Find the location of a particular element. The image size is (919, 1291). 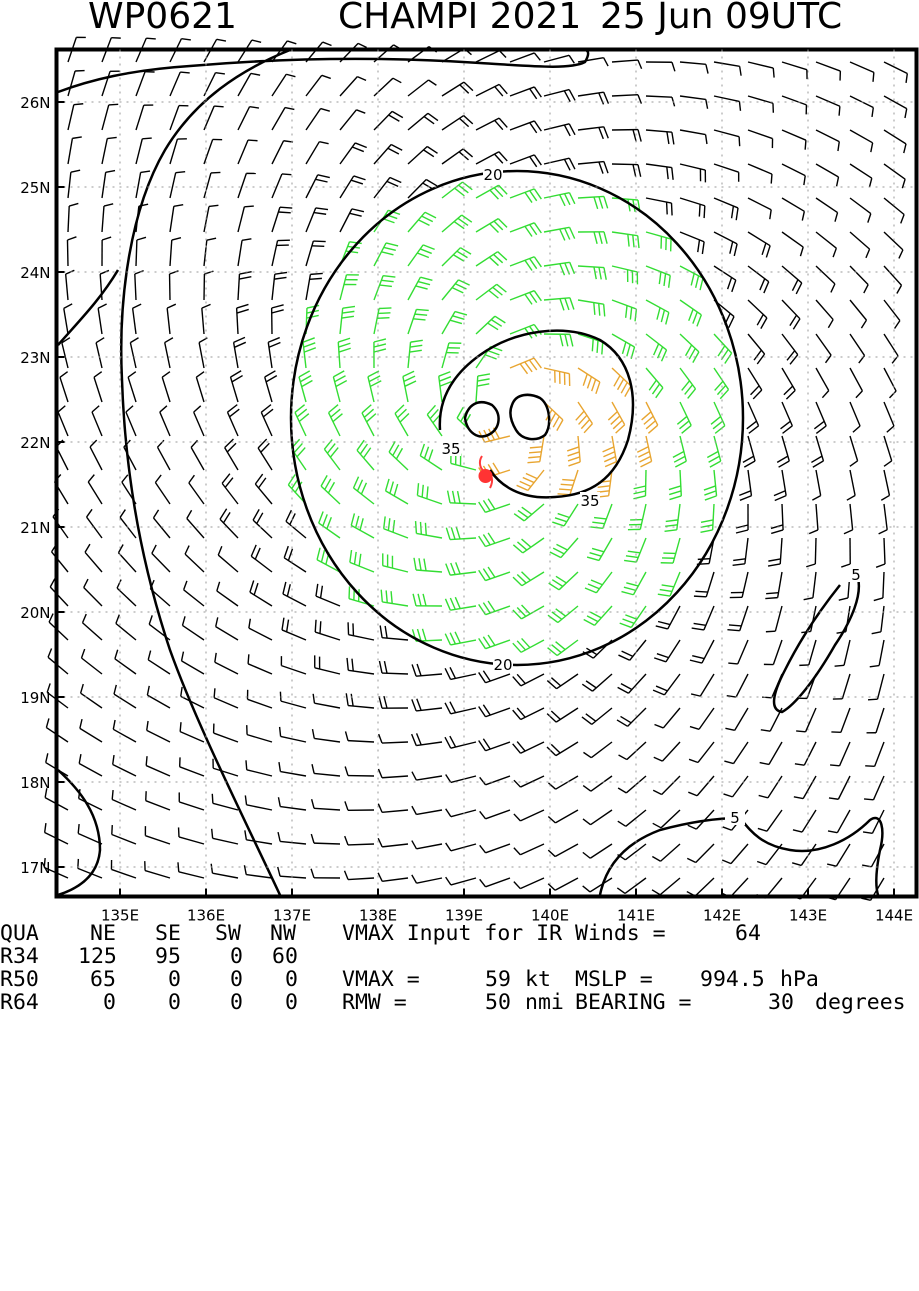

lon-label: 142E is located at coordinates (722, 915).